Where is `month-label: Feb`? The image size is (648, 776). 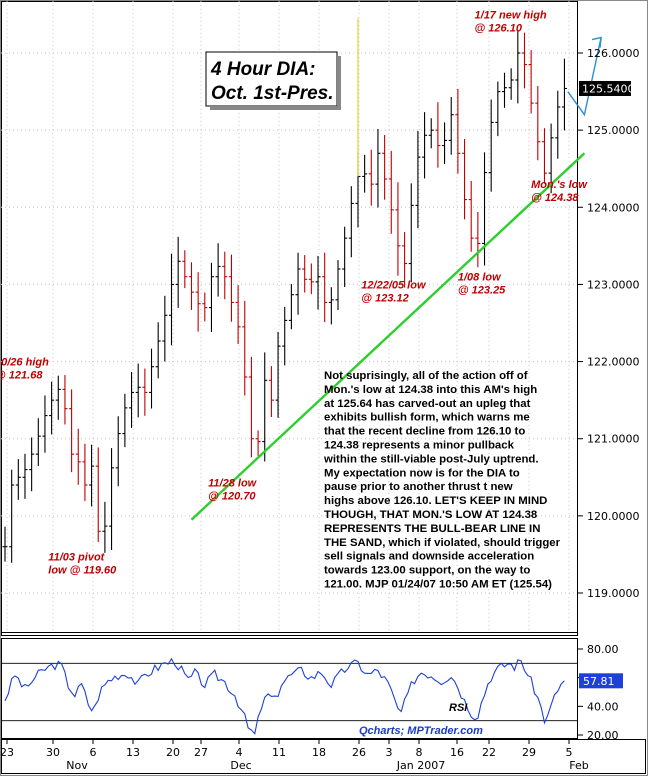
month-label: Feb is located at coordinates (578, 765).